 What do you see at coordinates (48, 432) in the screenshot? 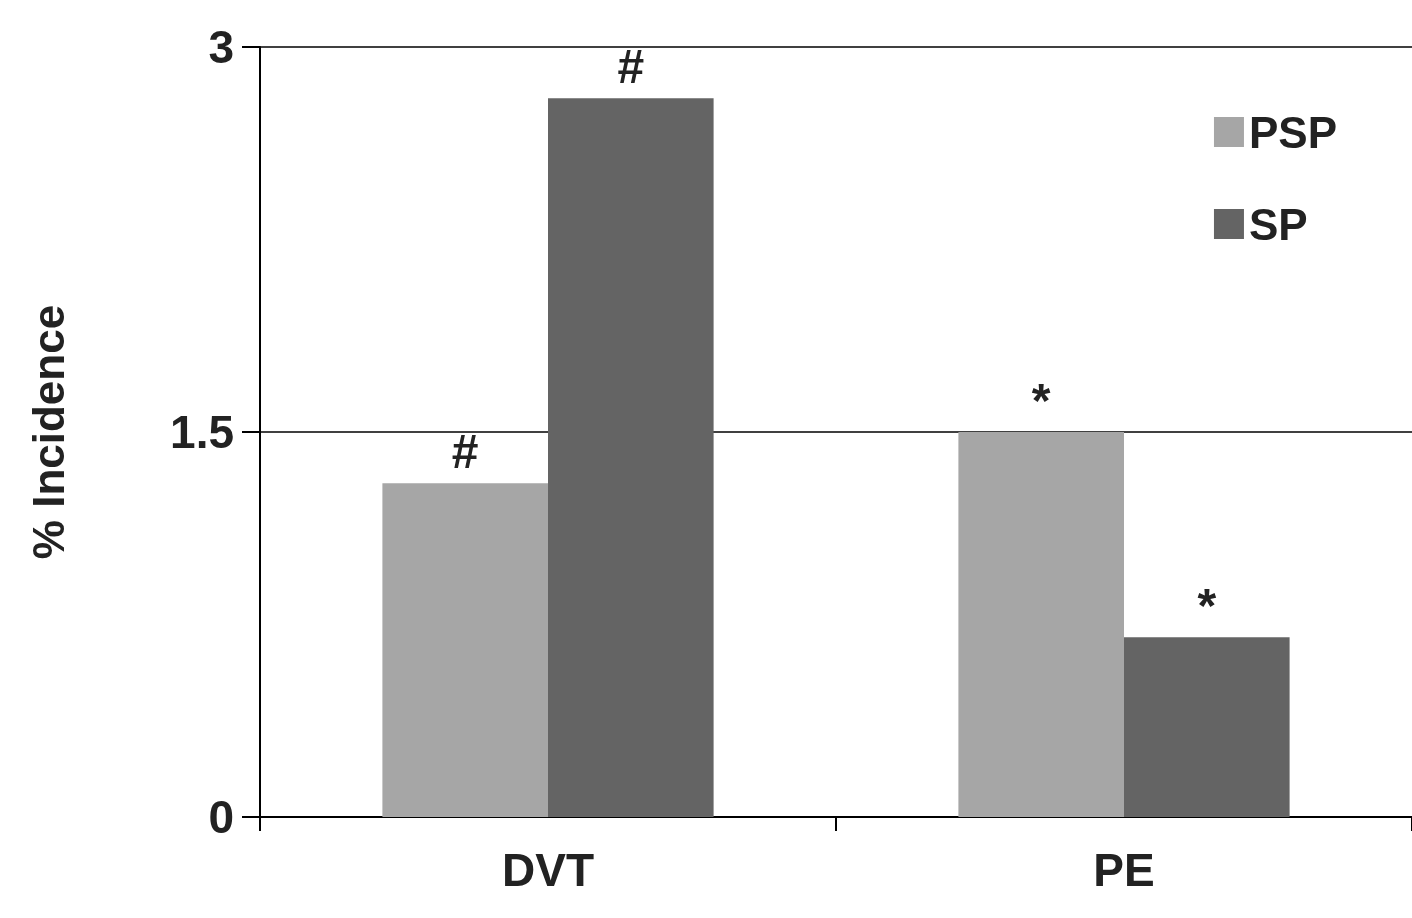
I see `y-axis-title: % Incidence` at bounding box center [48, 432].